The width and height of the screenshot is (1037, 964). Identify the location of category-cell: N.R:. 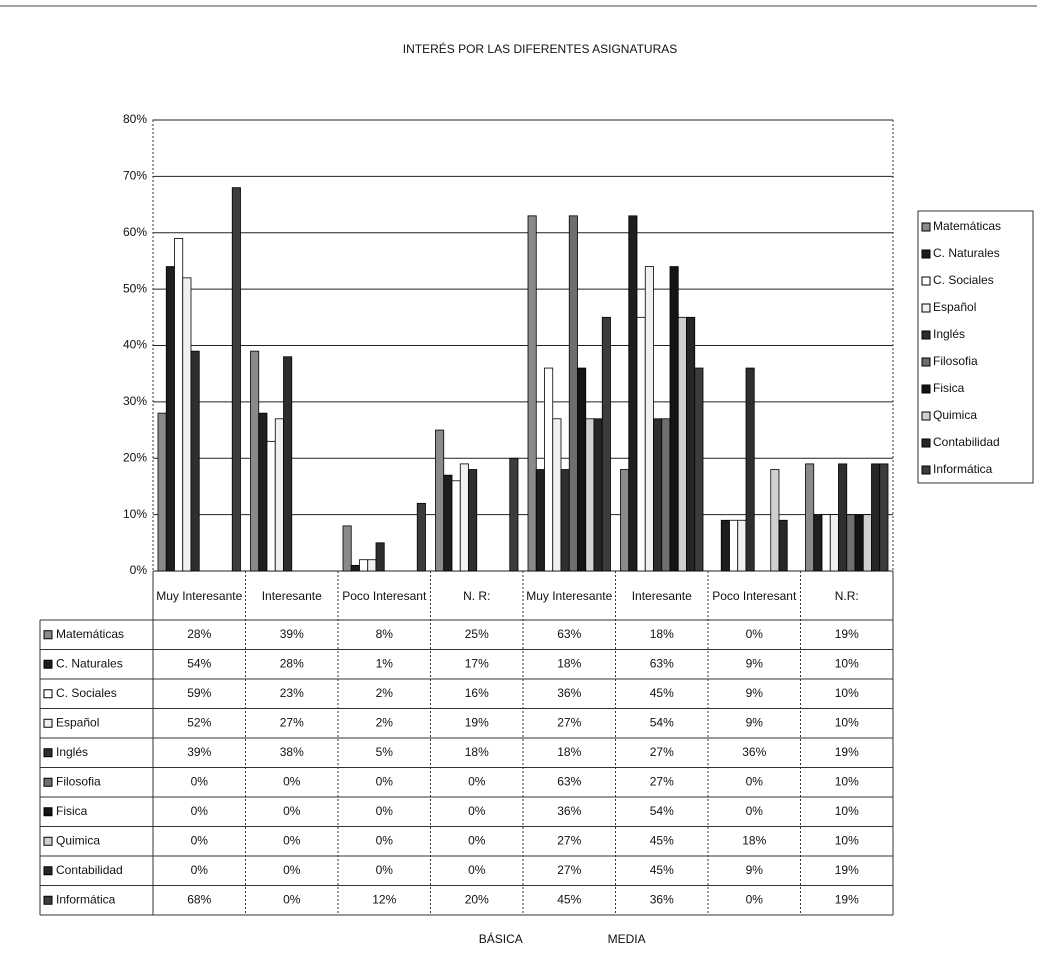
(847, 596).